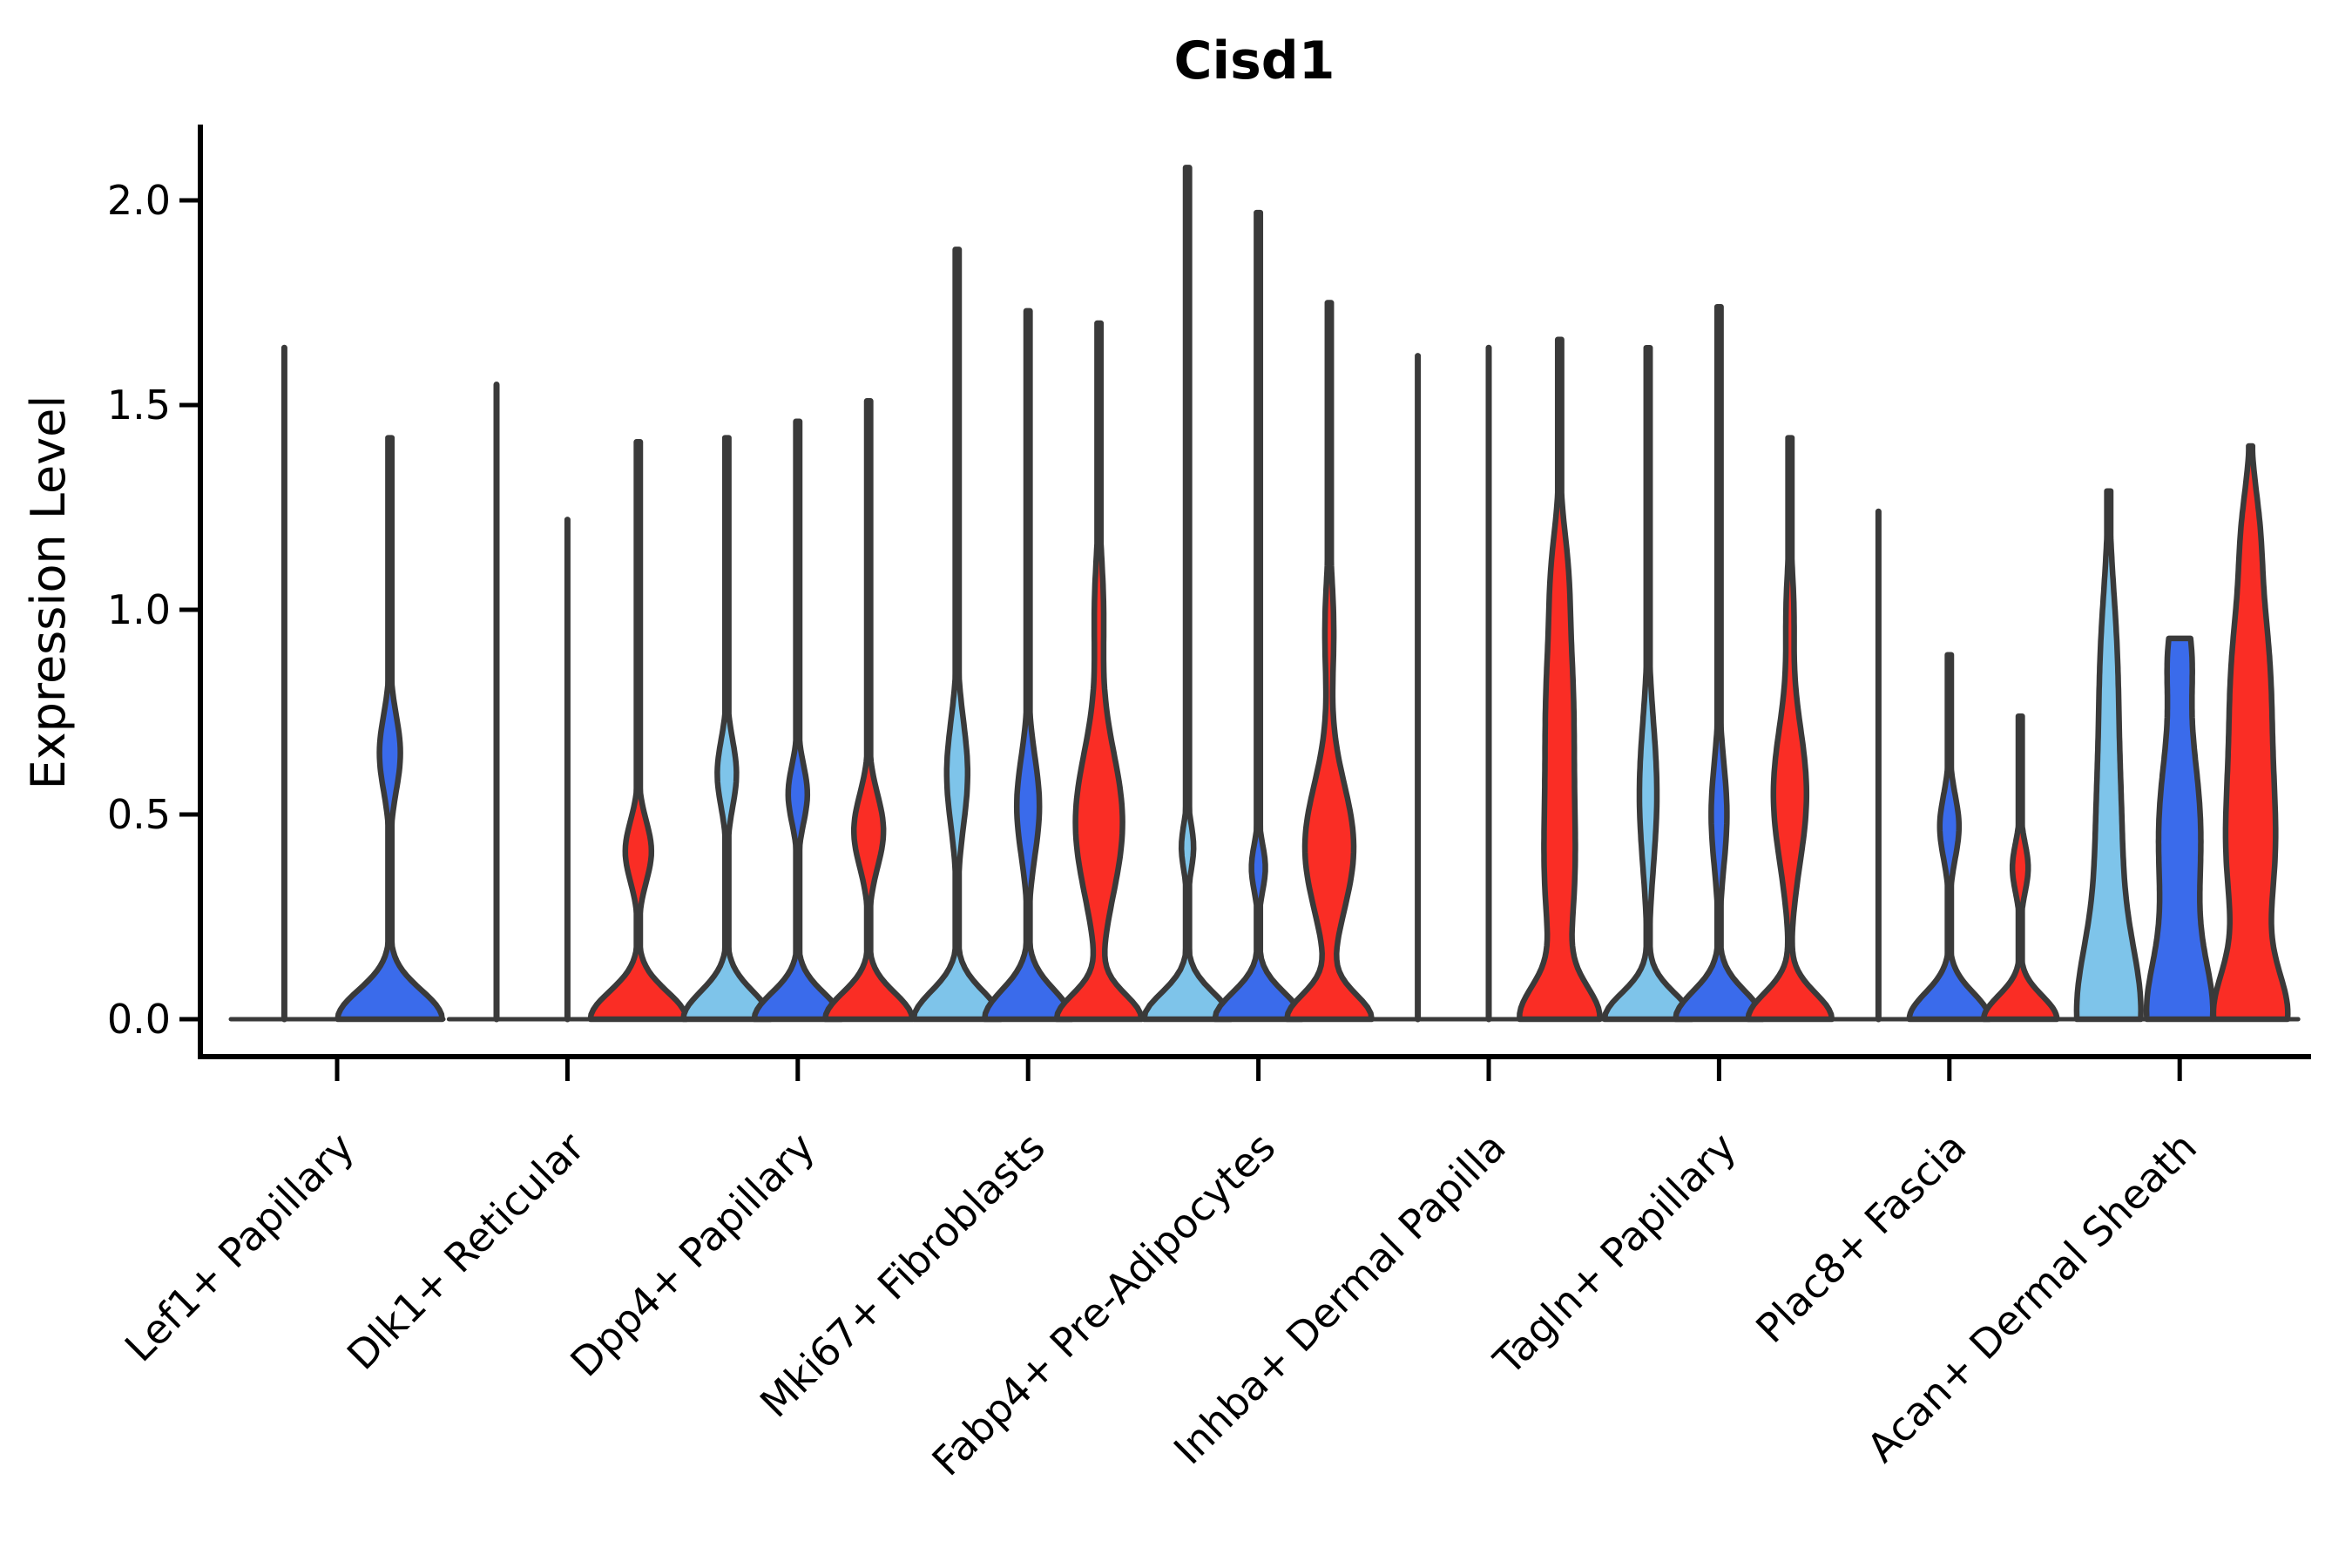 The height and width of the screenshot is (1568, 2352). What do you see at coordinates (638, 731) in the screenshot?
I see `violin-dlk1-reticular-red` at bounding box center [638, 731].